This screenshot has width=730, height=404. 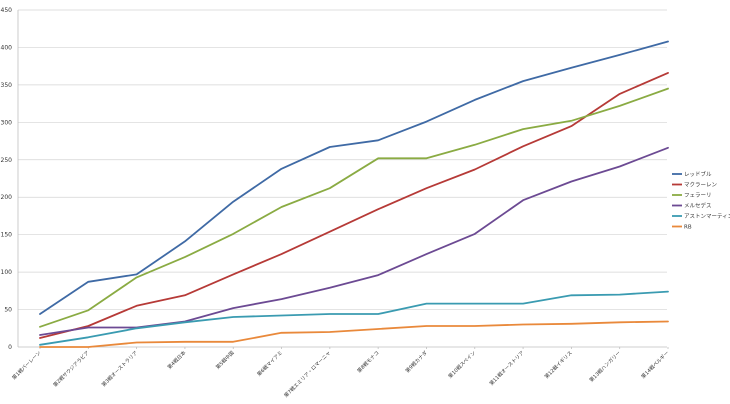 What do you see at coordinates (27, 365) in the screenshot?
I see `x-tick-label: 第1戦バーレーン` at bounding box center [27, 365].